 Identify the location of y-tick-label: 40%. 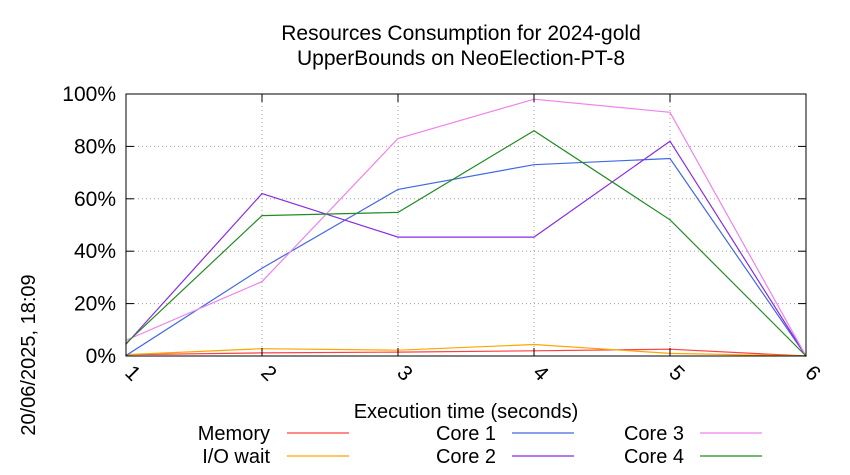
(95, 251).